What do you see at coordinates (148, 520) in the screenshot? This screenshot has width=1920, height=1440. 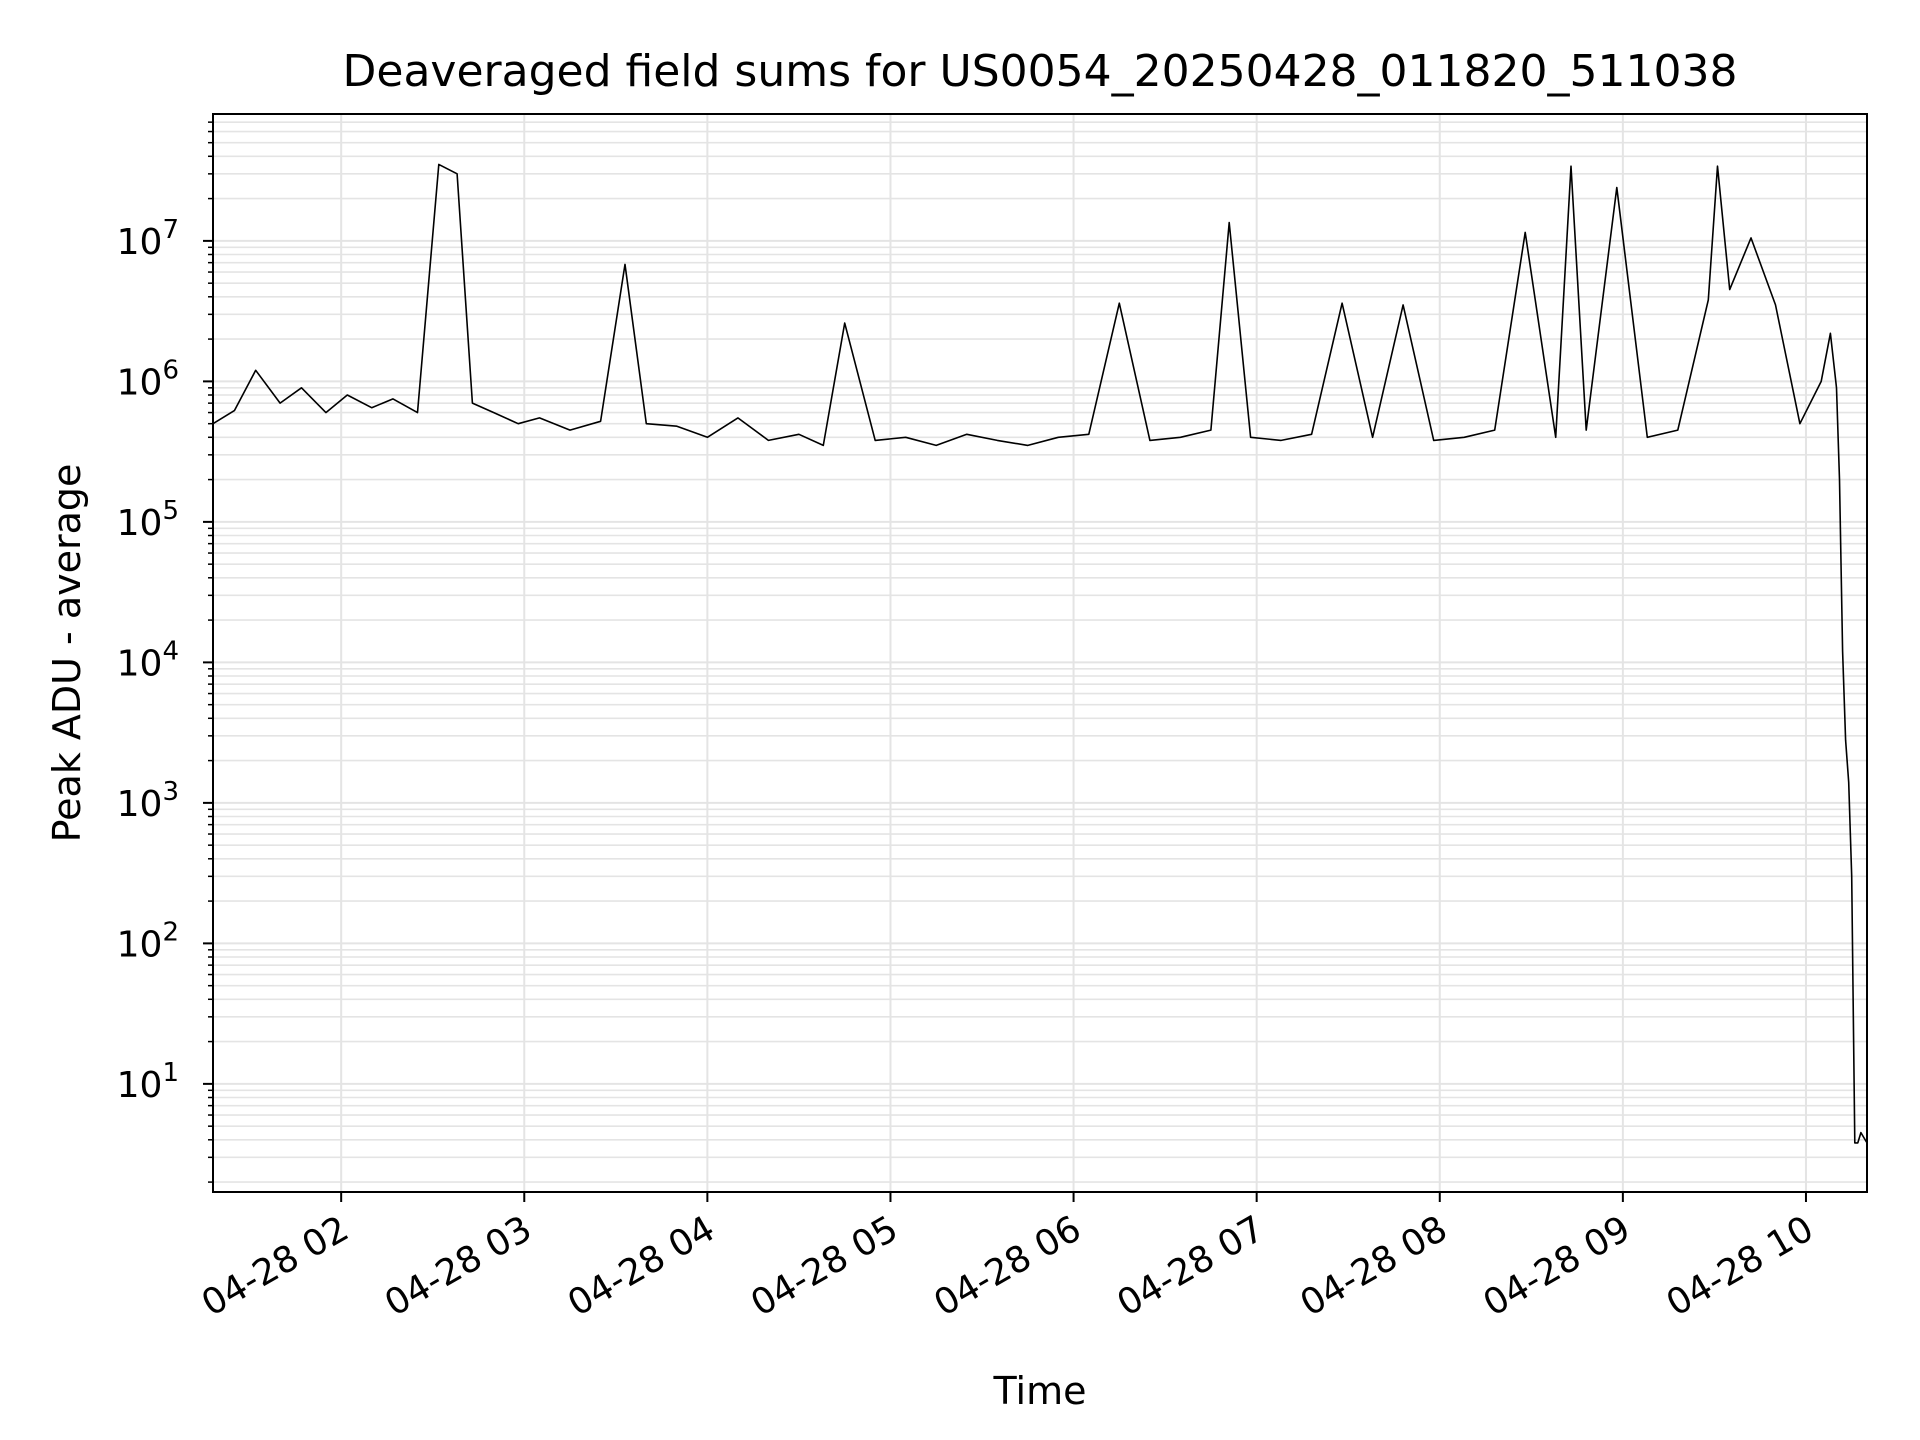 I see `y-tick-label: 10⁵` at bounding box center [148, 520].